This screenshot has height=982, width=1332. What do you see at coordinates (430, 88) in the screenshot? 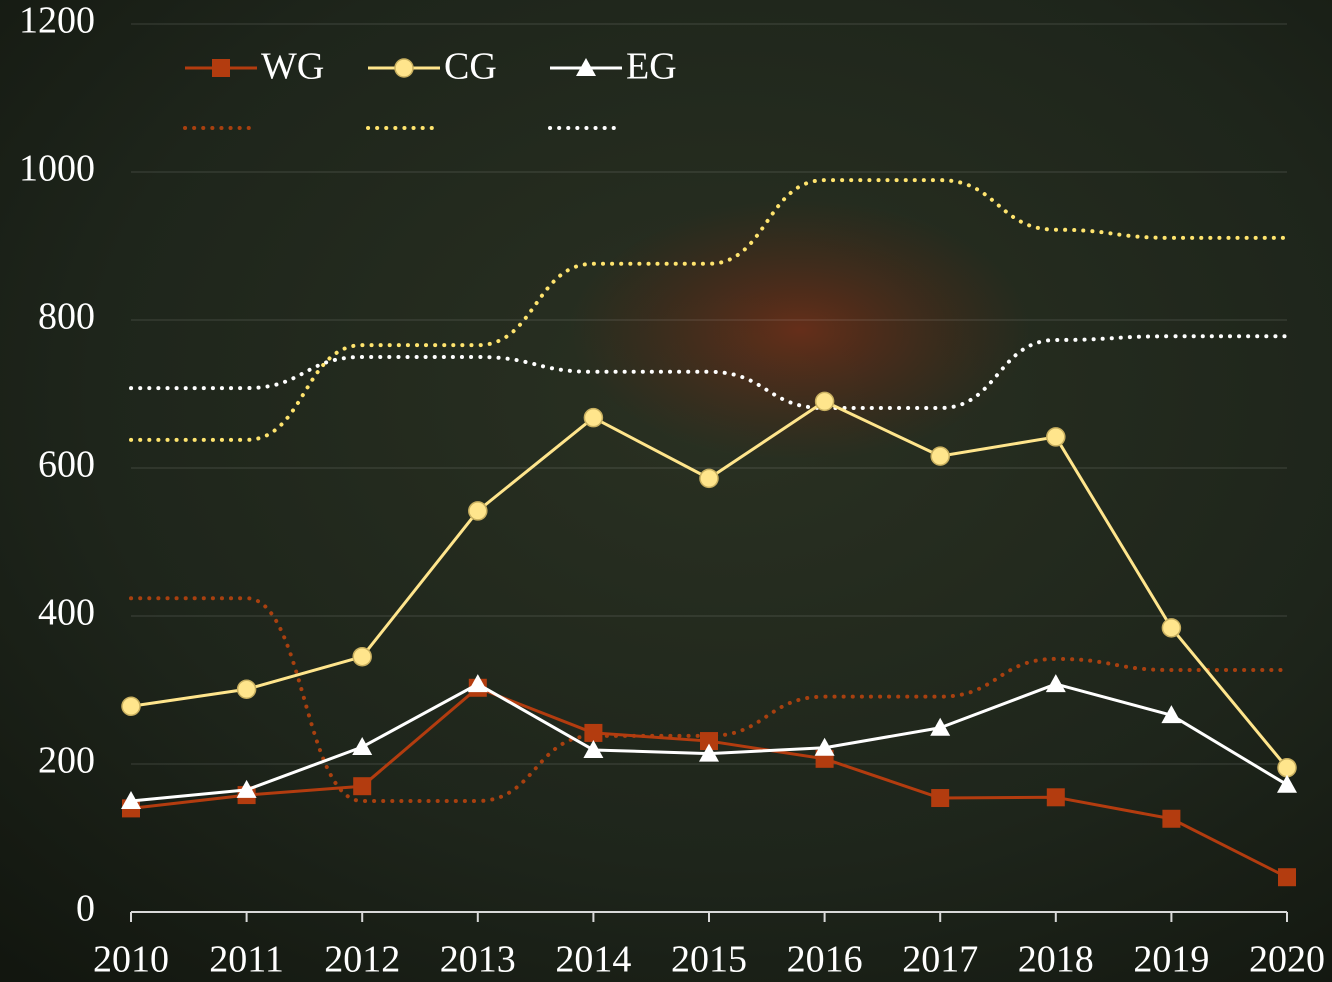
I see `legend: WG CG EG` at bounding box center [430, 88].